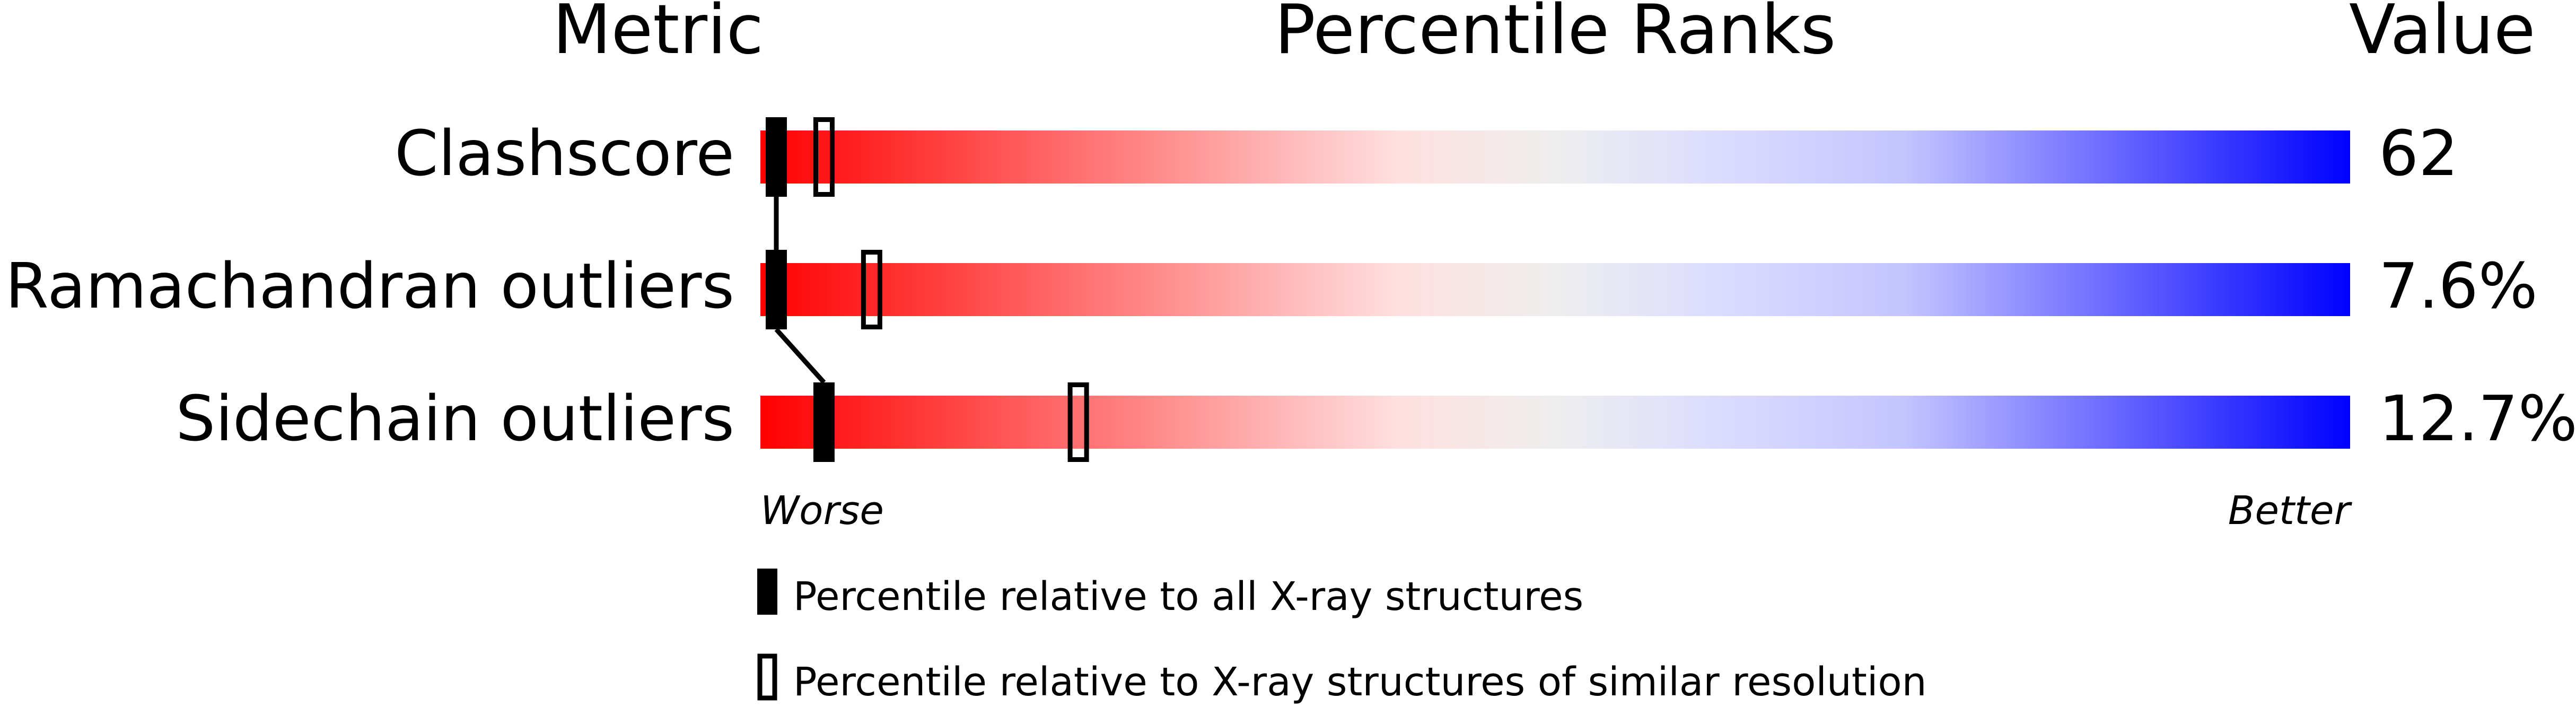 Image resolution: width=2576 pixels, height=707 pixels. Describe the element at coordinates (767, 592) in the screenshot. I see `legend-filled-marker` at that location.